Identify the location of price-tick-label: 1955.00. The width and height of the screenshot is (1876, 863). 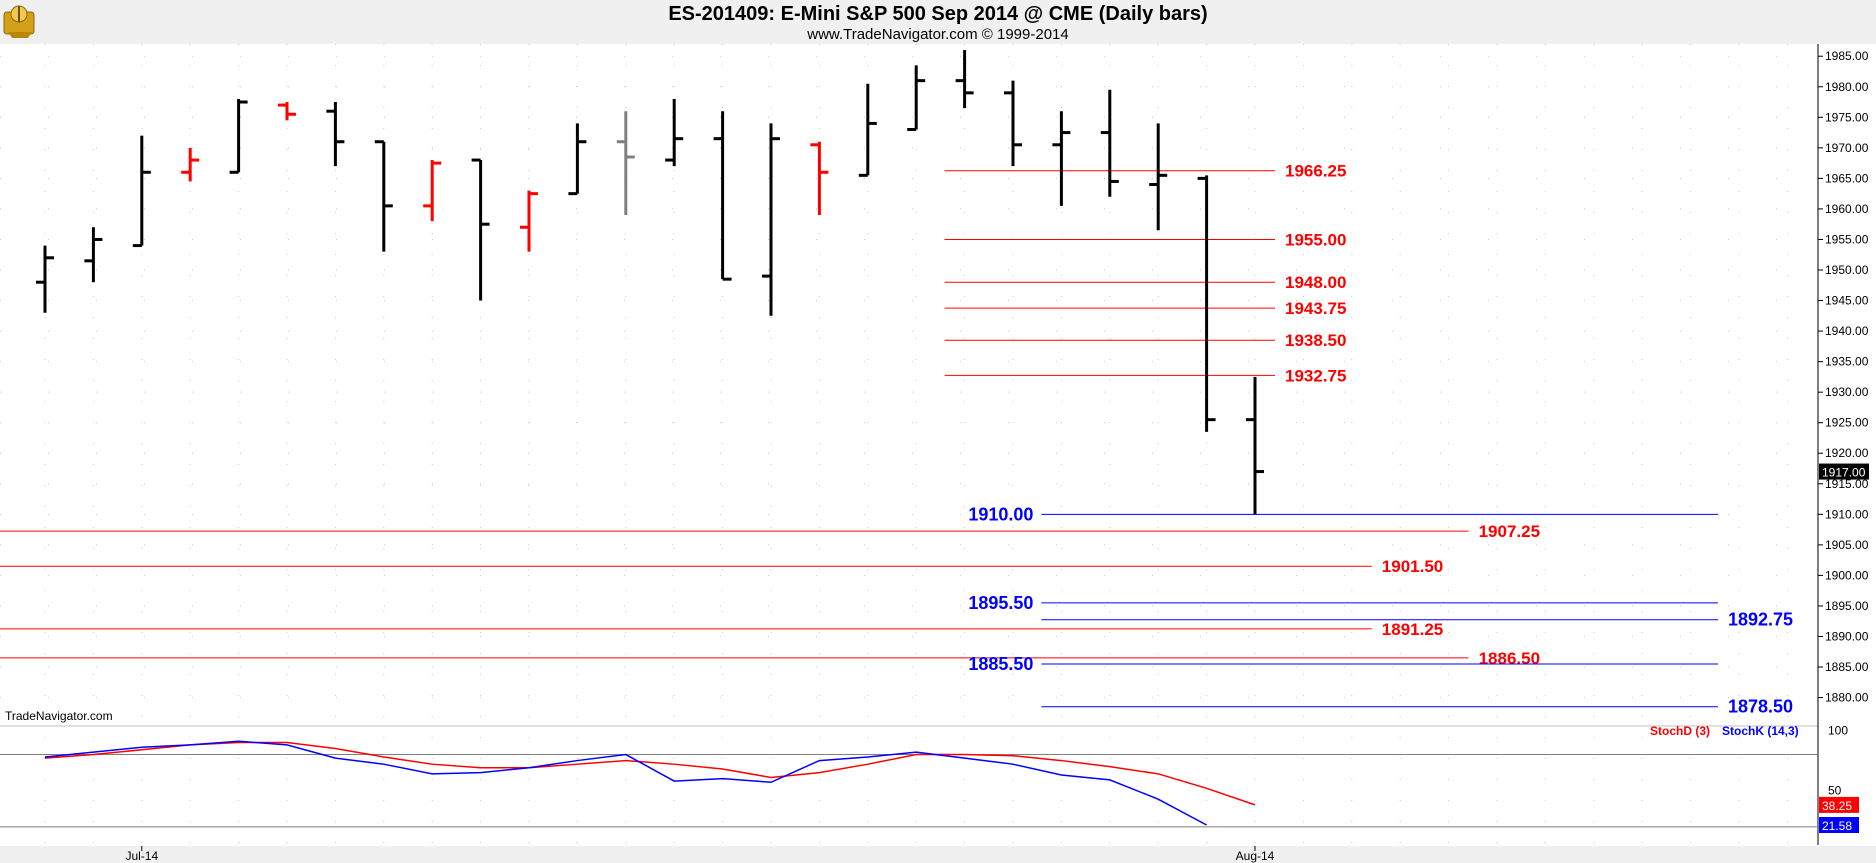
(1847, 239).